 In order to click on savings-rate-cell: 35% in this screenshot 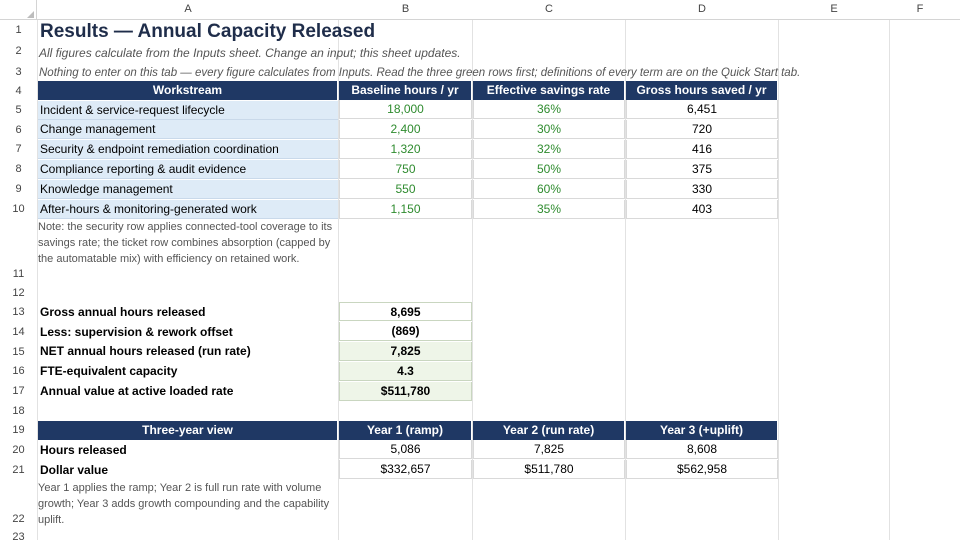, I will do `click(549, 209)`.